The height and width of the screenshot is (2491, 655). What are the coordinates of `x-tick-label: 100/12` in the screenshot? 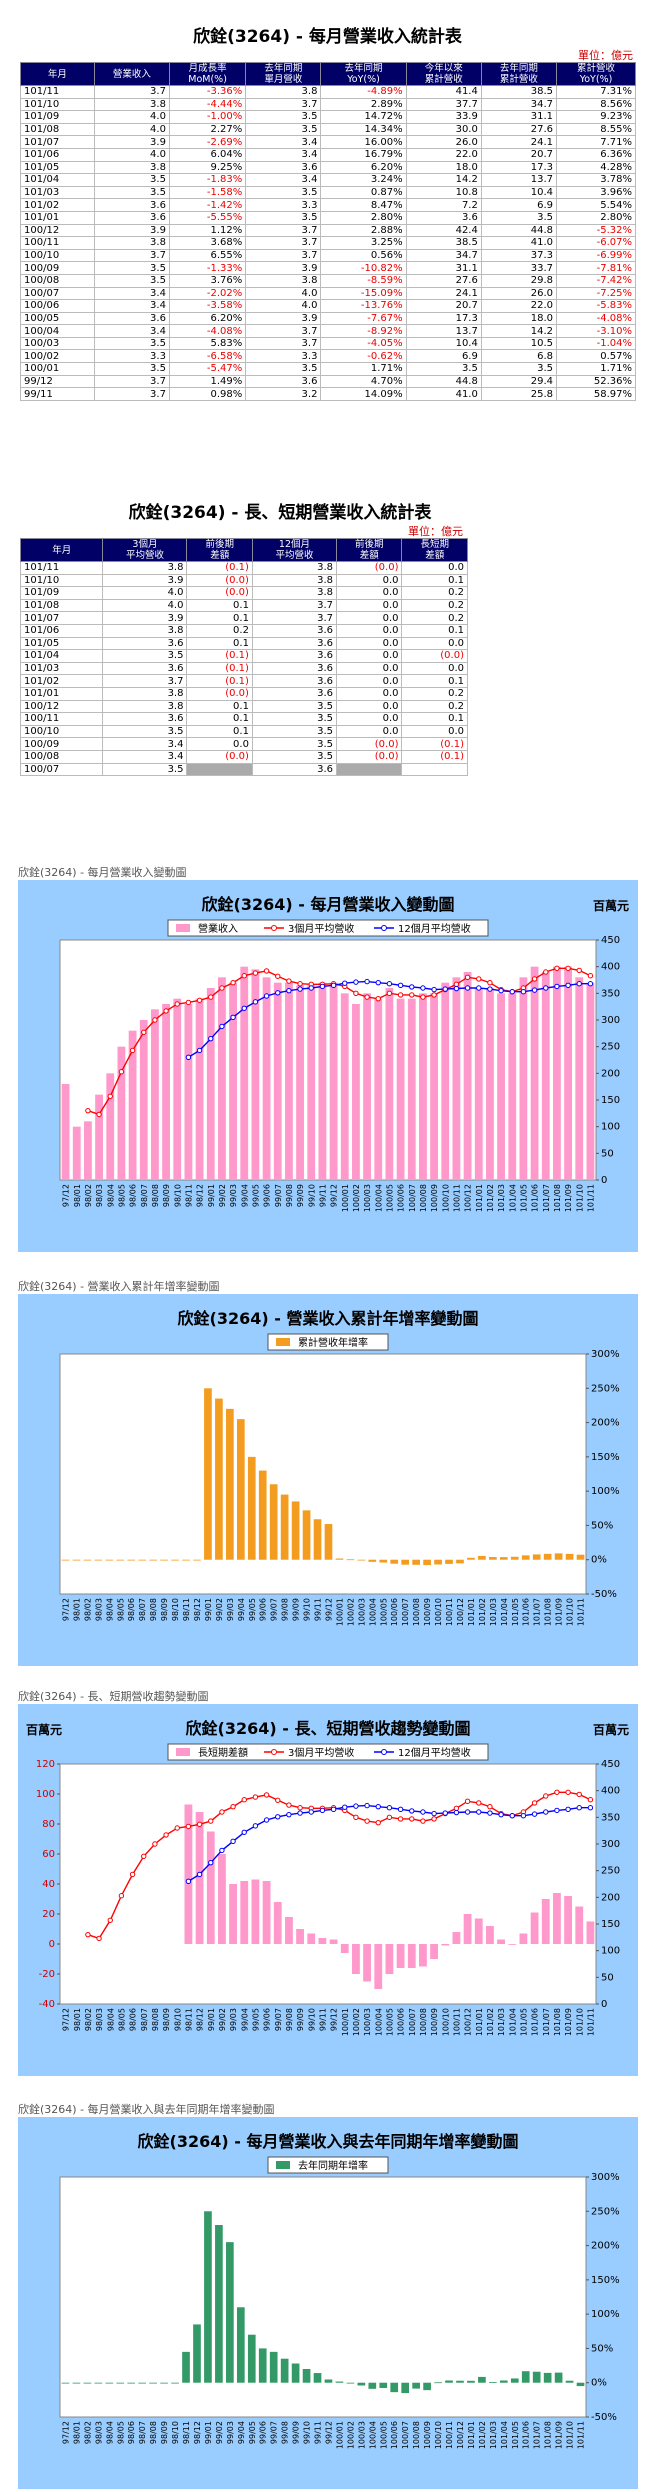 It's located at (468, 2022).